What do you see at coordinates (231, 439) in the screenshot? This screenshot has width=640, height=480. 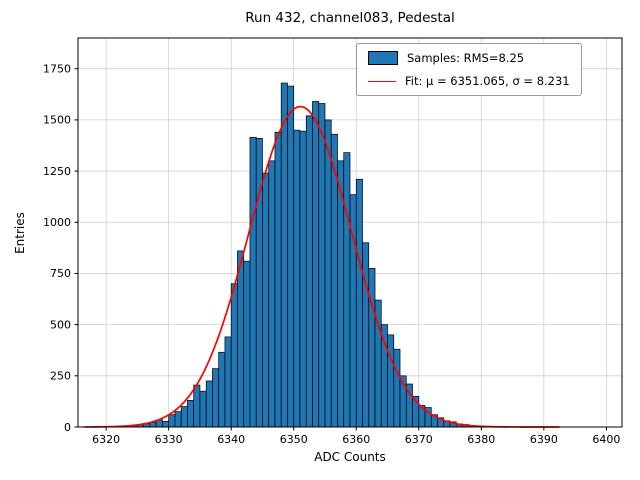 I see `x-tick-label: 6340` at bounding box center [231, 439].